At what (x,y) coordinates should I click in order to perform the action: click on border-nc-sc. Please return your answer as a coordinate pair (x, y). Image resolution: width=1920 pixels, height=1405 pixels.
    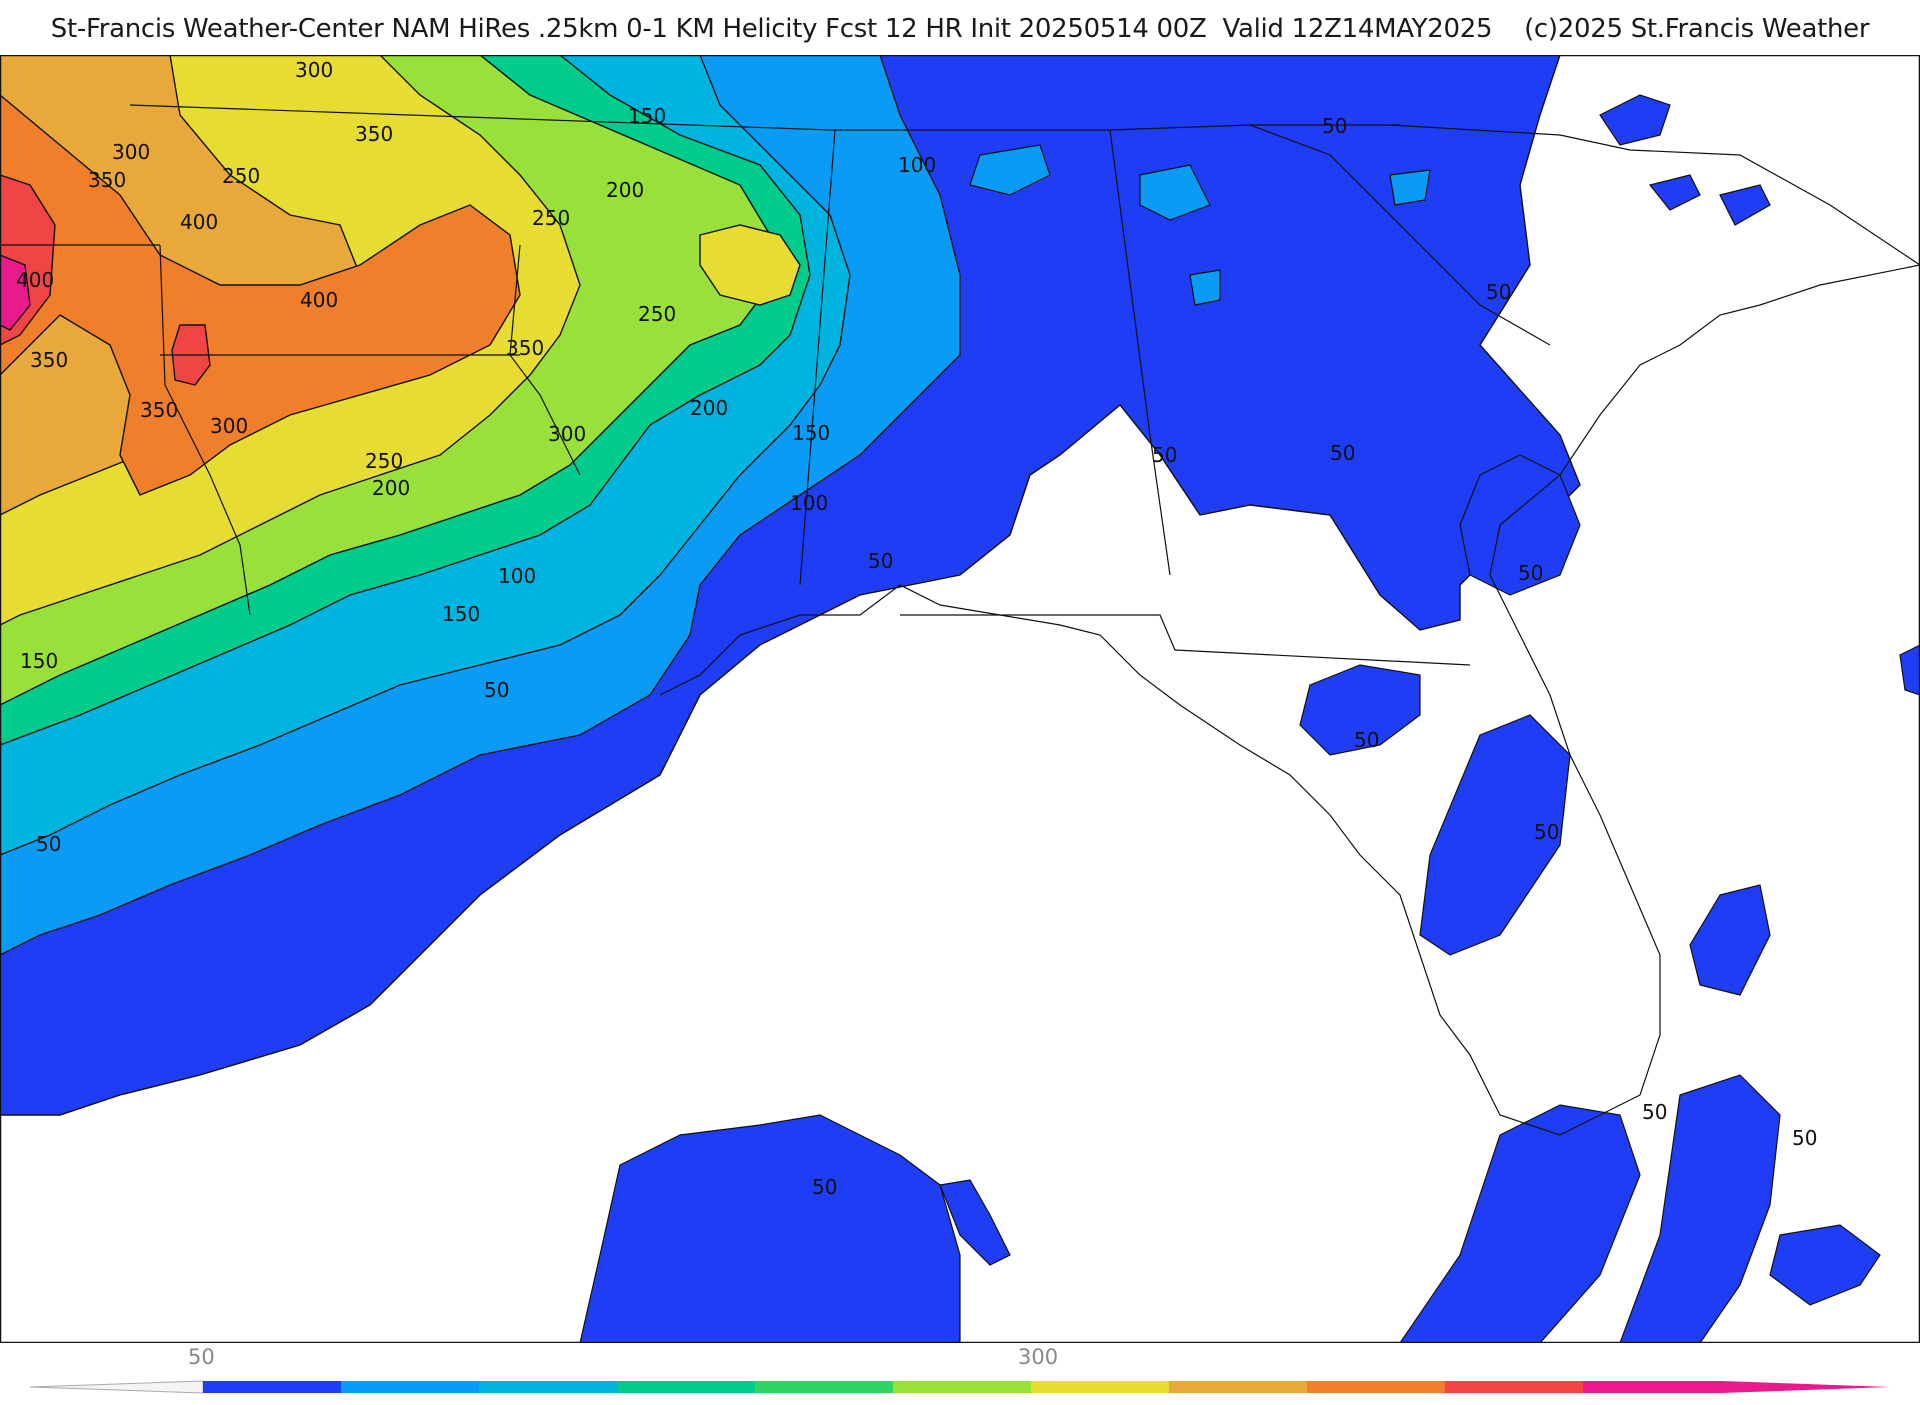
    Looking at the image, I should click on (1654, 195).